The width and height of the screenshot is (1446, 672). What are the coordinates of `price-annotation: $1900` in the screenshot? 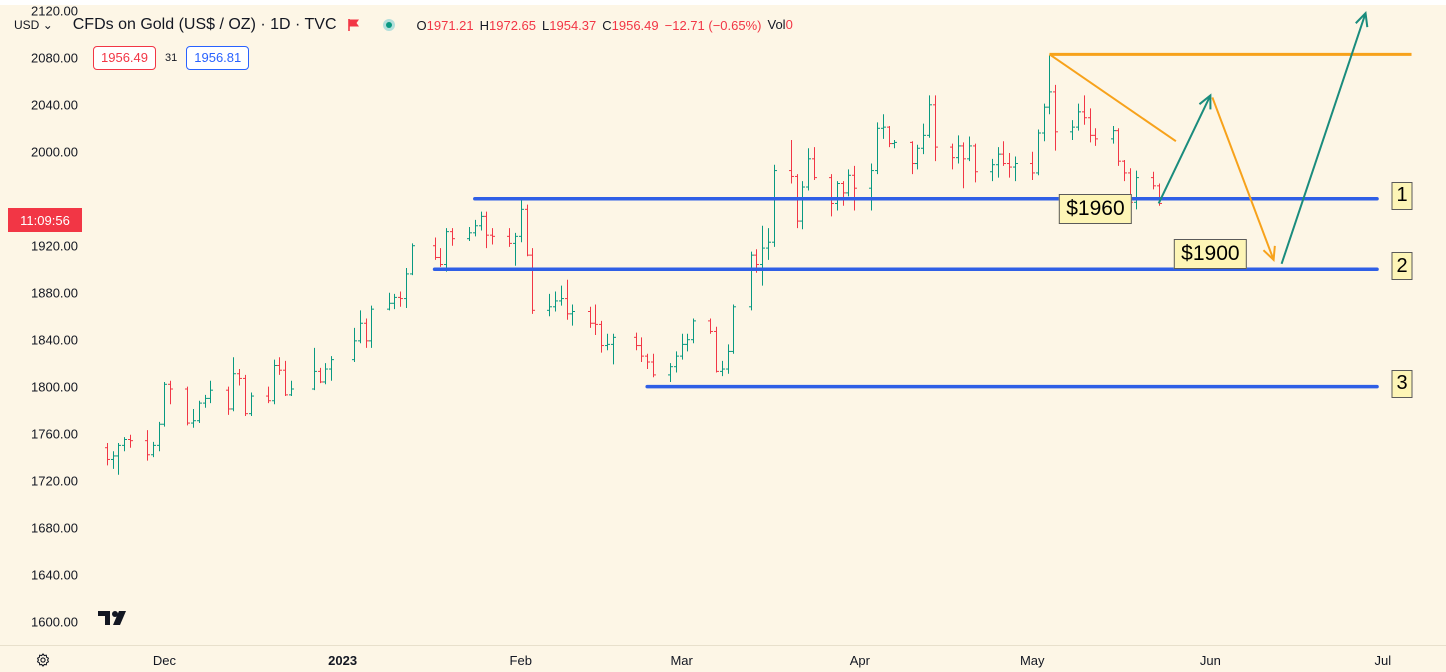 It's located at (1210, 253).